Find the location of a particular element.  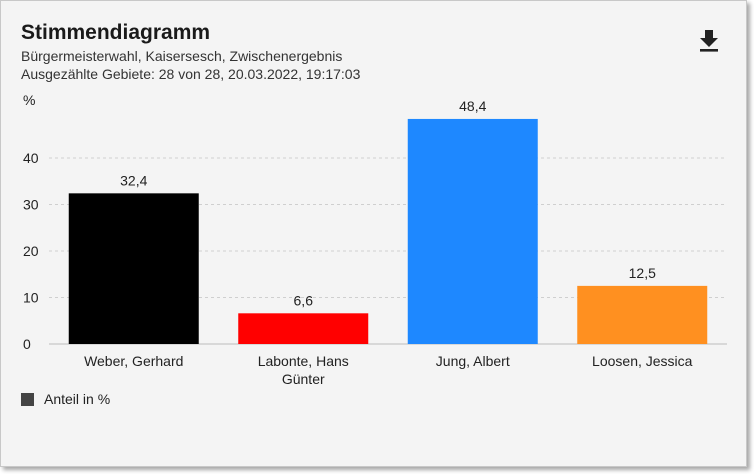

x-tick-label: Weber, Gerhard is located at coordinates (133, 361).